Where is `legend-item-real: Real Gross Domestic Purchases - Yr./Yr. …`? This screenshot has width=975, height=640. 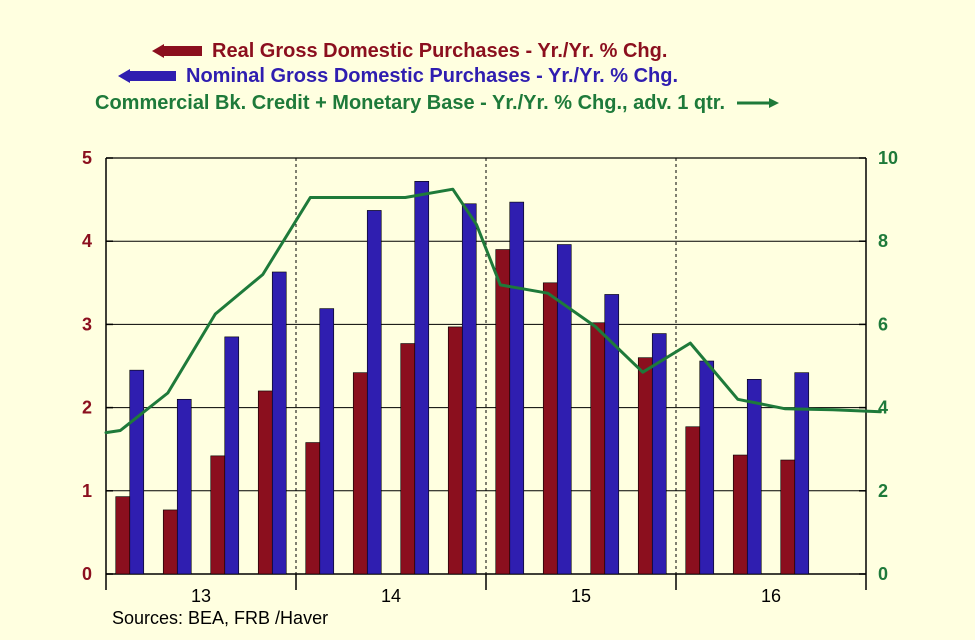
legend-item-real: Real Gross Domestic Purchases - Yr./Yr. … is located at coordinates (409, 51).